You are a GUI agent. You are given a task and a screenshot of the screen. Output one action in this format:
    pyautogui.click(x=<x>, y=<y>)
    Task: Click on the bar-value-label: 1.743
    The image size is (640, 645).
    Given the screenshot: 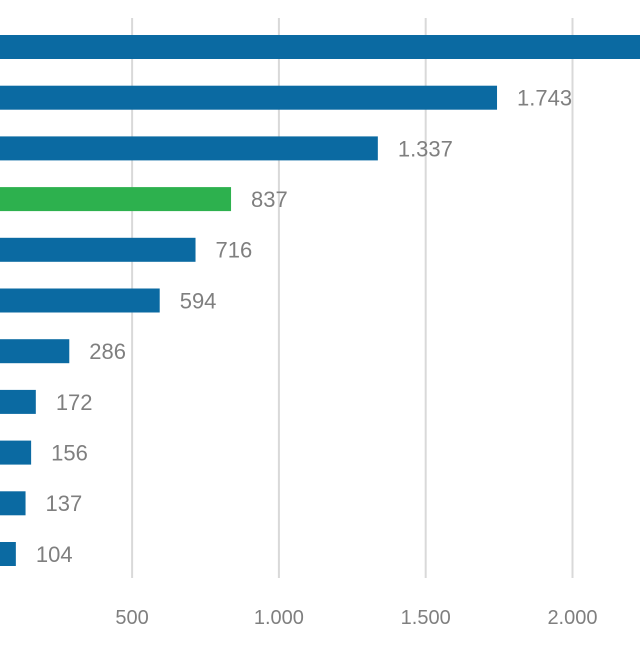 What is the action you would take?
    pyautogui.click(x=544, y=98)
    